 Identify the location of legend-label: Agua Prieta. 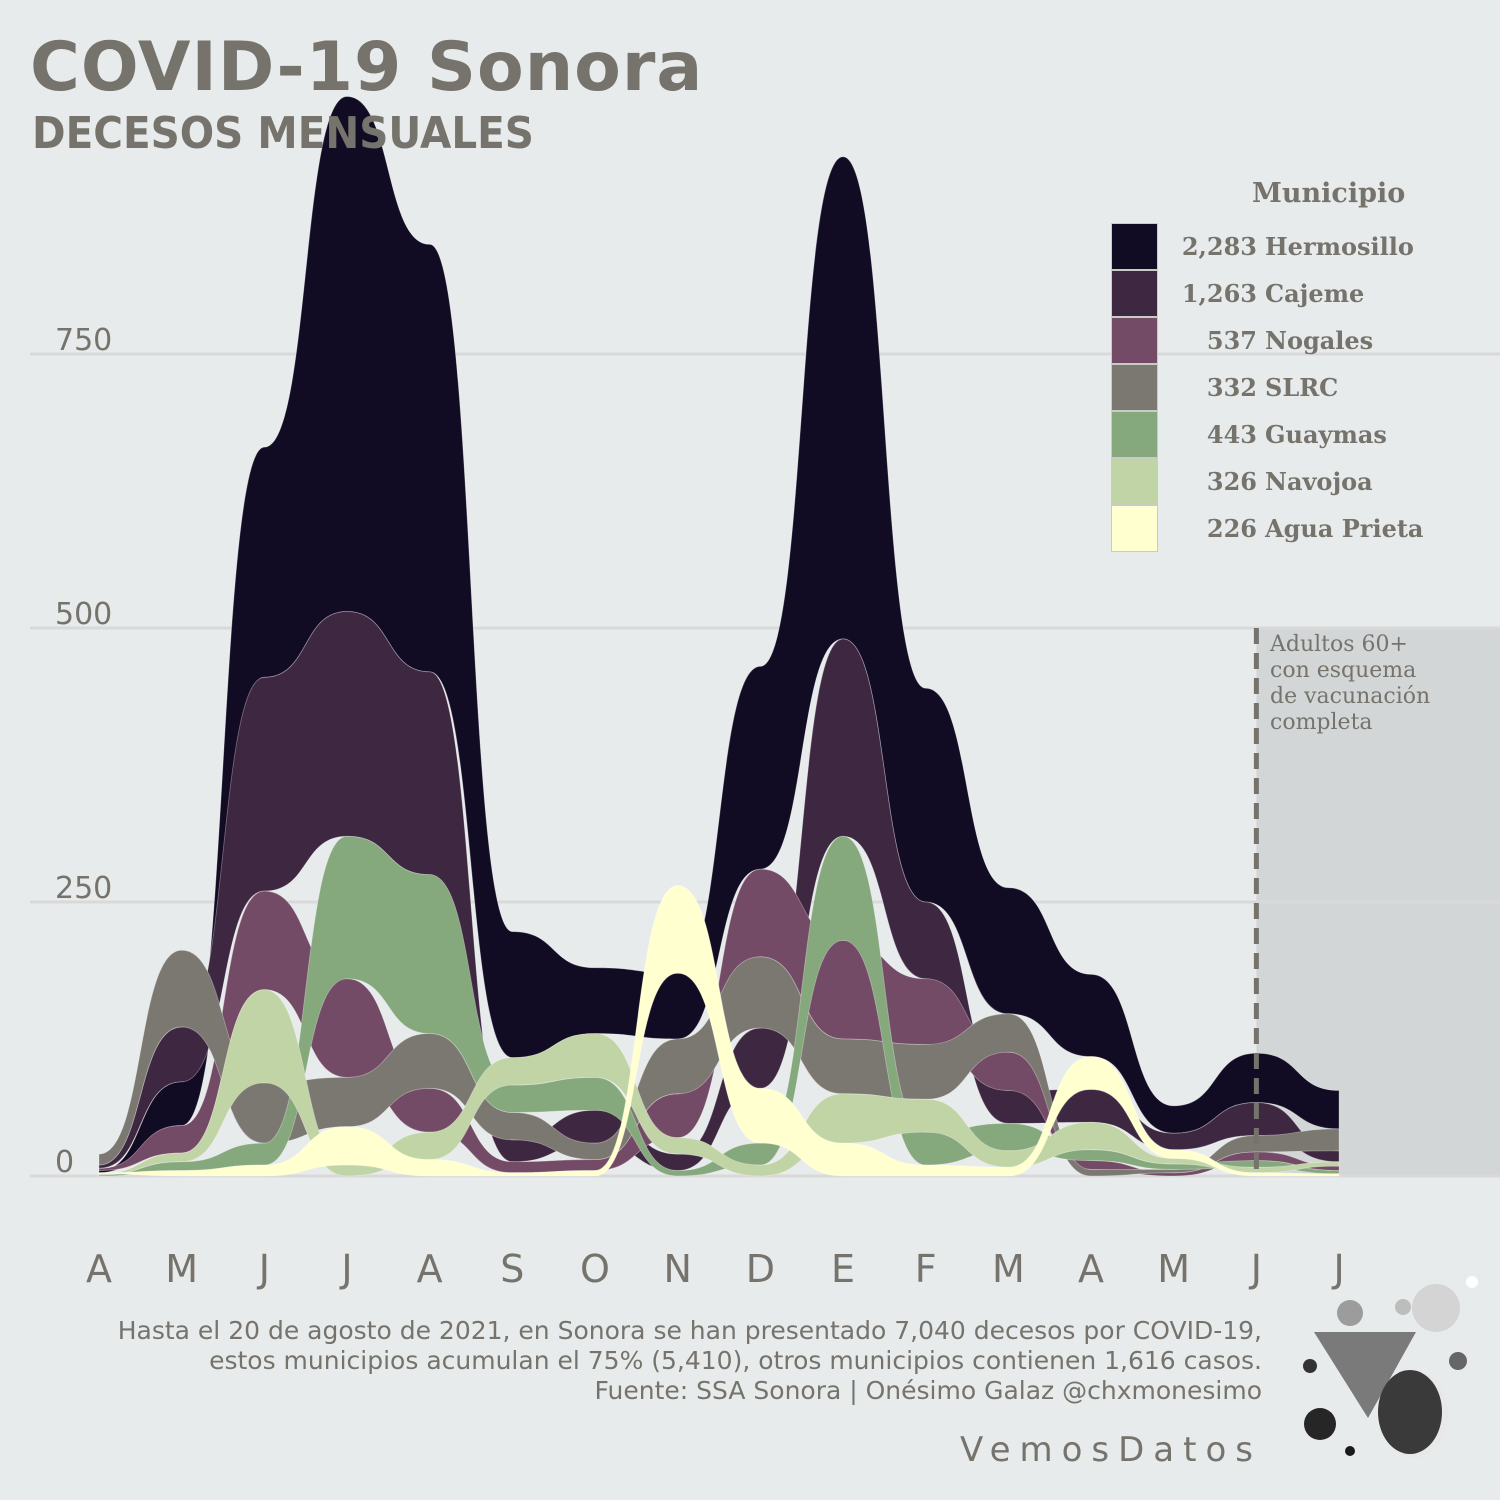
(1344, 528).